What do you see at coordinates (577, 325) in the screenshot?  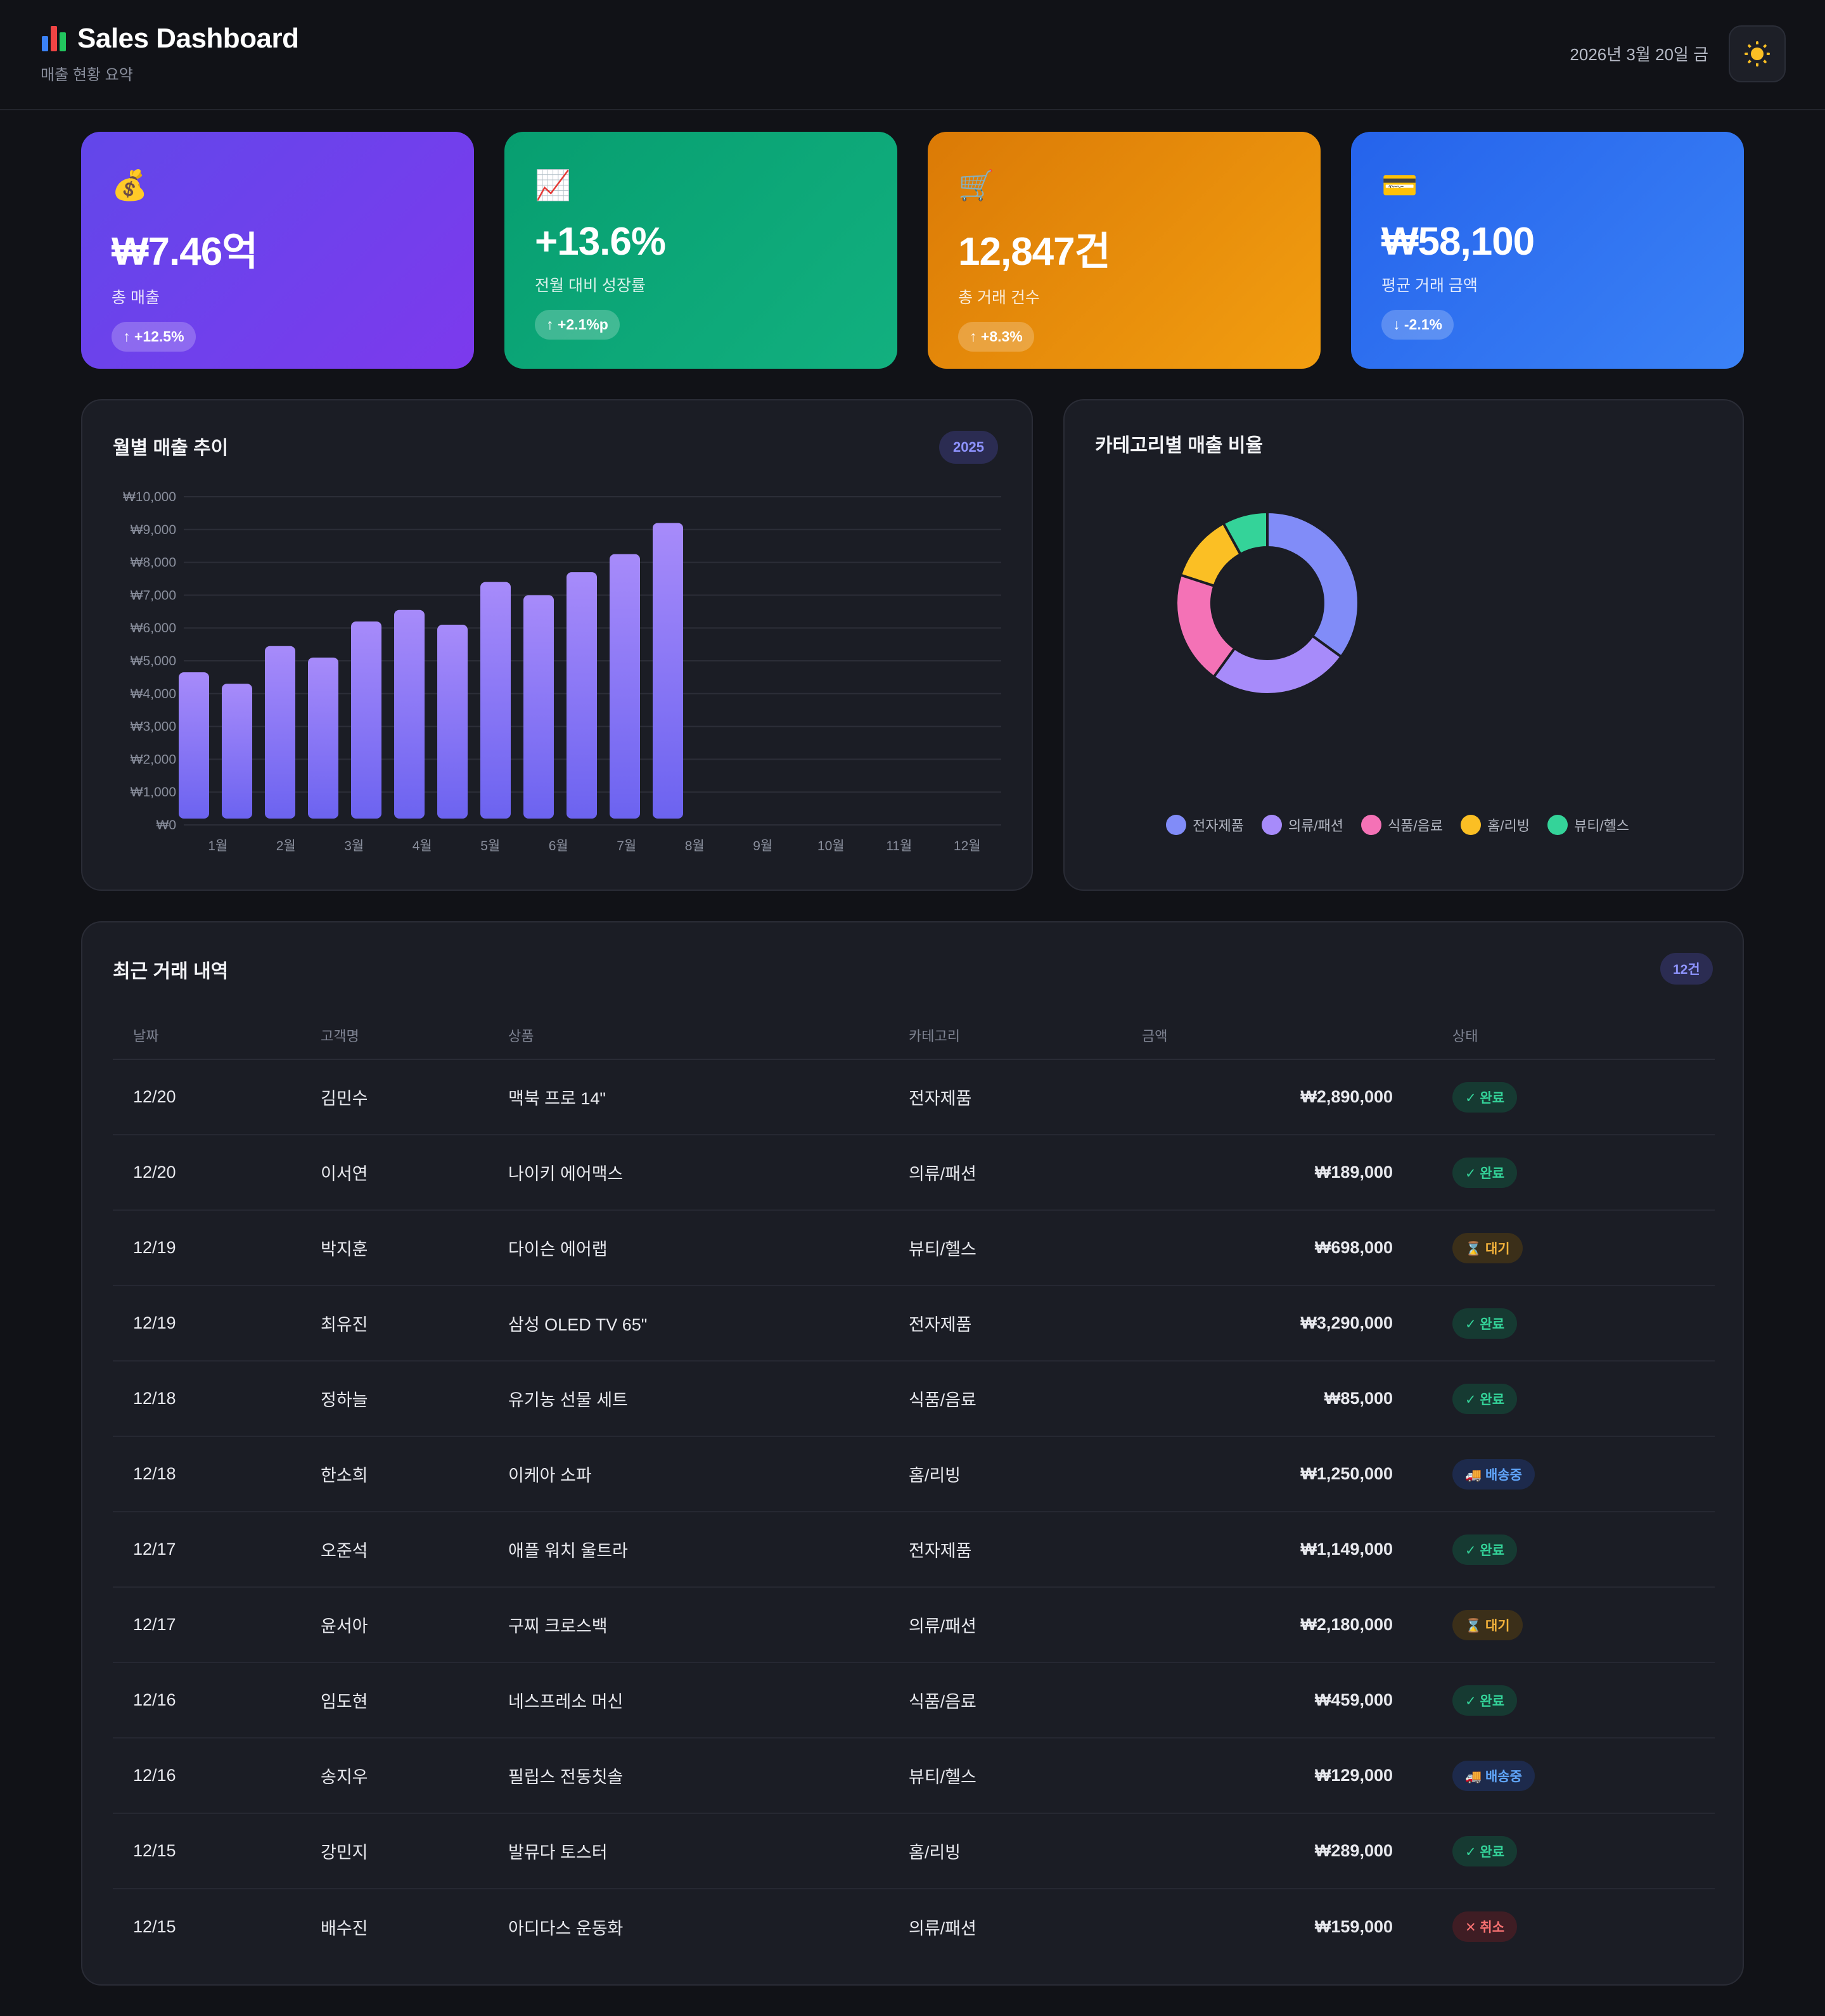 I see `kpi-change-badge: ↑ +2.1%p` at bounding box center [577, 325].